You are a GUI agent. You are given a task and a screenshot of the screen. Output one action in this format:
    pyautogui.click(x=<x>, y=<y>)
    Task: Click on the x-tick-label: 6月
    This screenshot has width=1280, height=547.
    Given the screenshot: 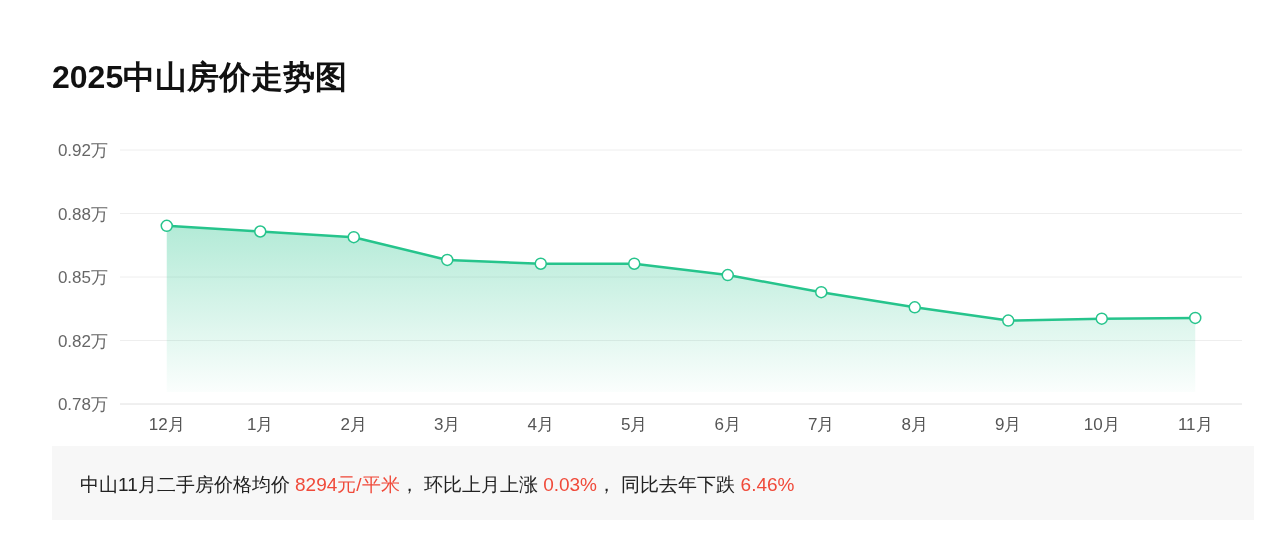 What is the action you would take?
    pyautogui.click(x=727, y=424)
    